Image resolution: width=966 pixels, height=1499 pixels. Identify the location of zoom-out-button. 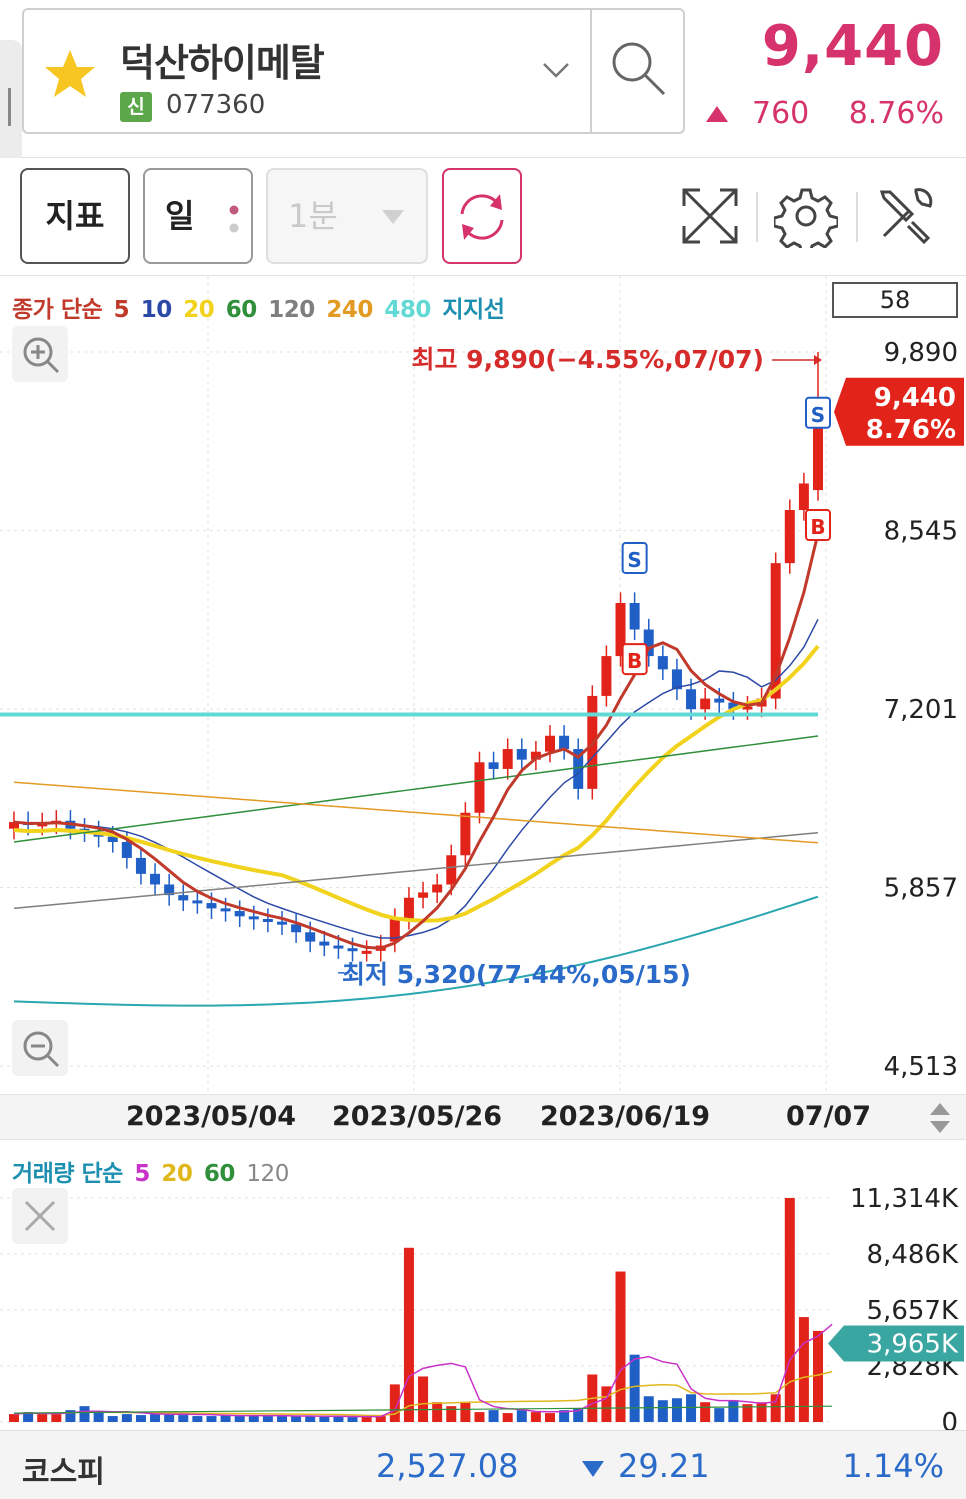
(40, 1048).